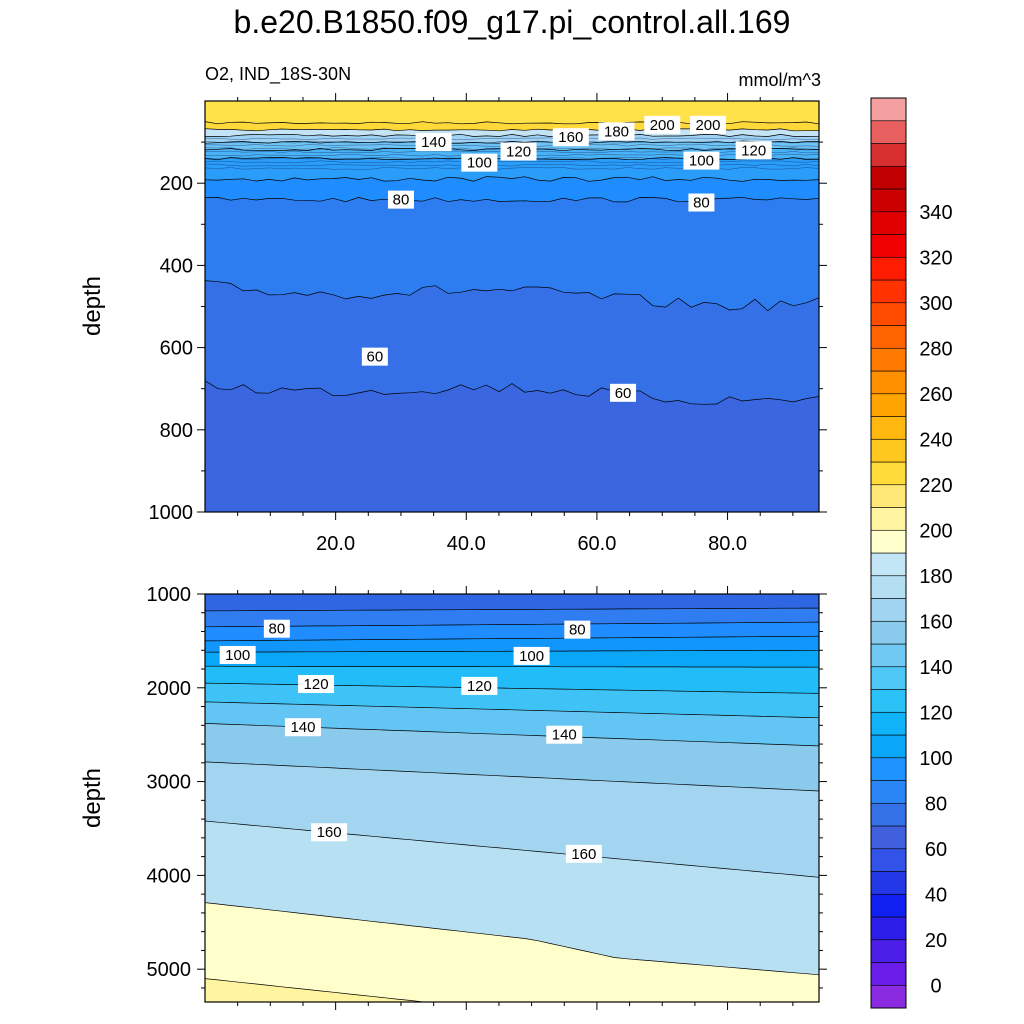 Image resolution: width=1024 pixels, height=1024 pixels. I want to click on colorbar-label: 340, so click(935, 213).